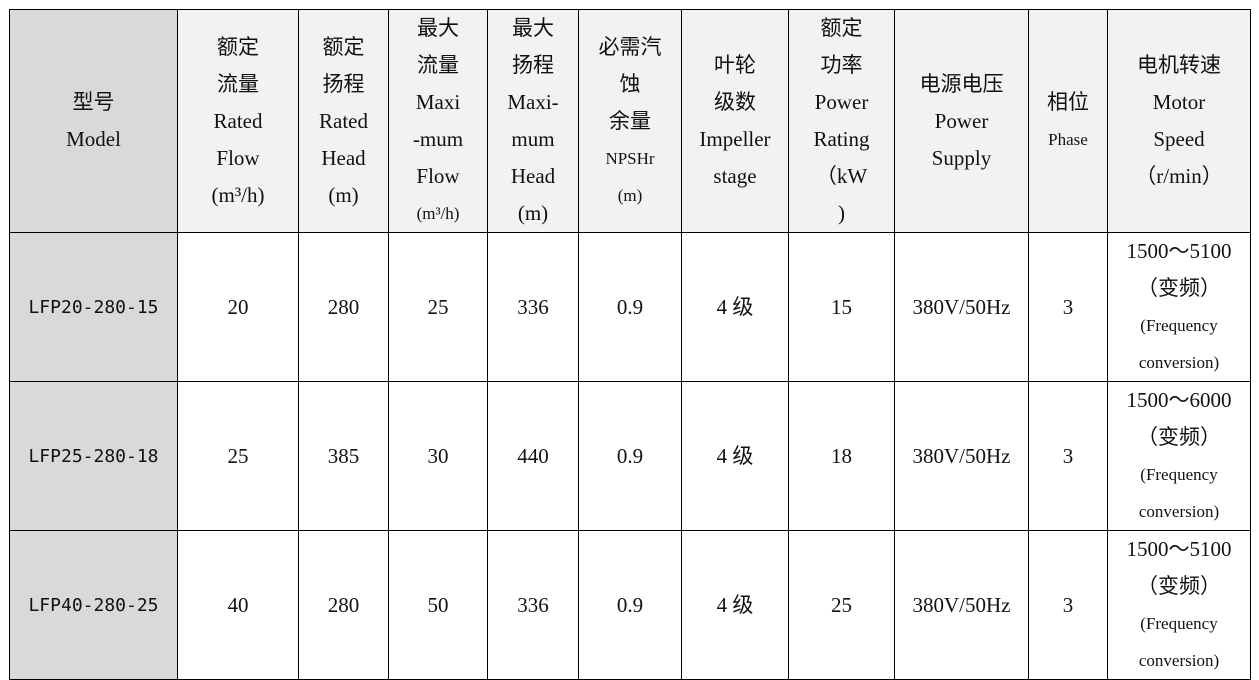  What do you see at coordinates (93, 307) in the screenshot?
I see `cell-model: LFP20-280-15` at bounding box center [93, 307].